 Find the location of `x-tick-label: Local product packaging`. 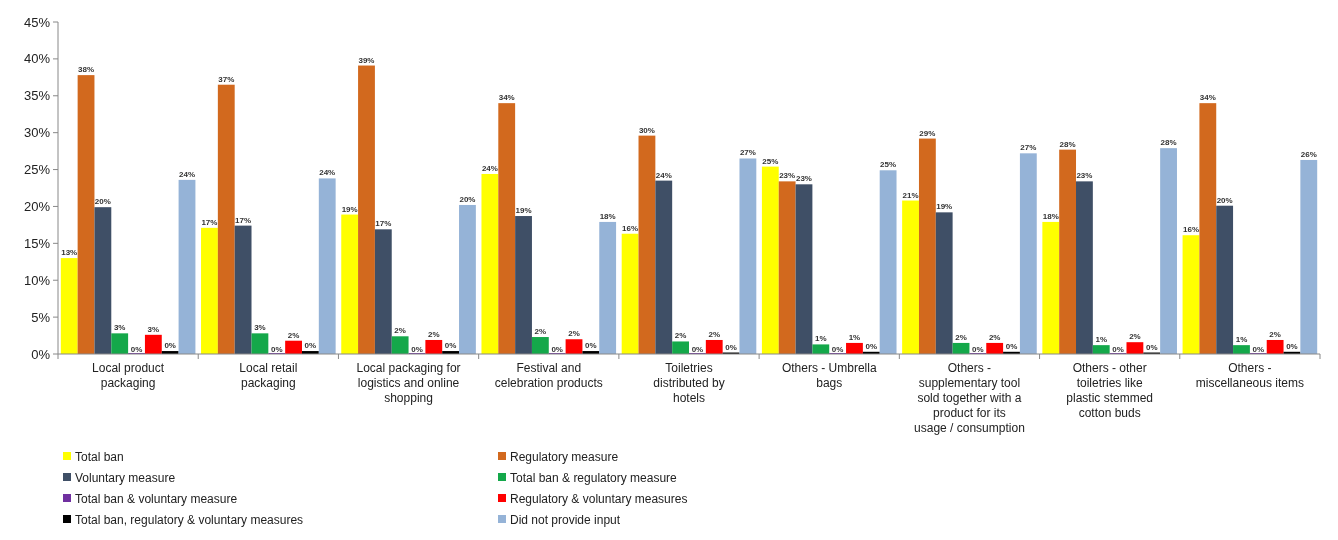

x-tick-label: Local product packaging is located at coordinates (128, 375).